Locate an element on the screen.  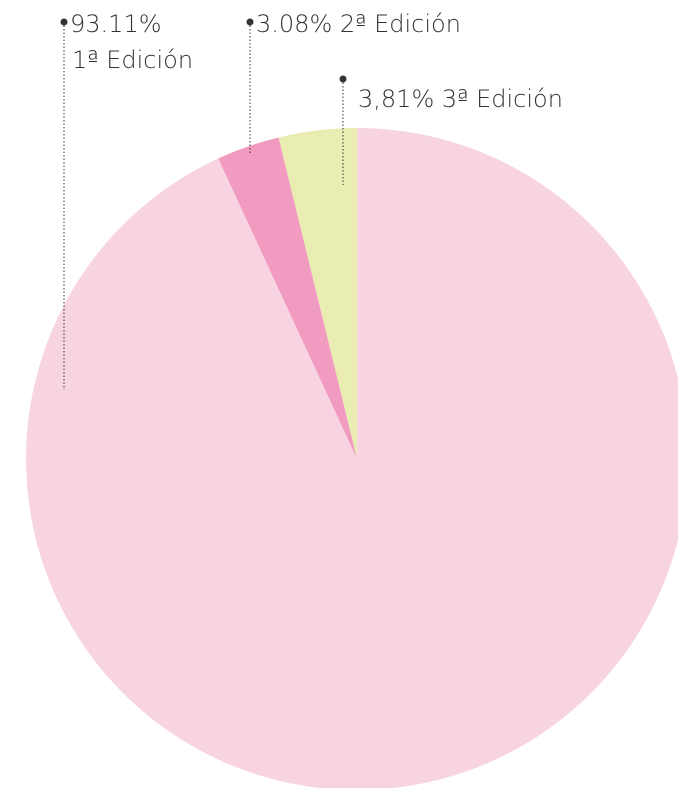
leader-dot-second is located at coordinates (250, 22).